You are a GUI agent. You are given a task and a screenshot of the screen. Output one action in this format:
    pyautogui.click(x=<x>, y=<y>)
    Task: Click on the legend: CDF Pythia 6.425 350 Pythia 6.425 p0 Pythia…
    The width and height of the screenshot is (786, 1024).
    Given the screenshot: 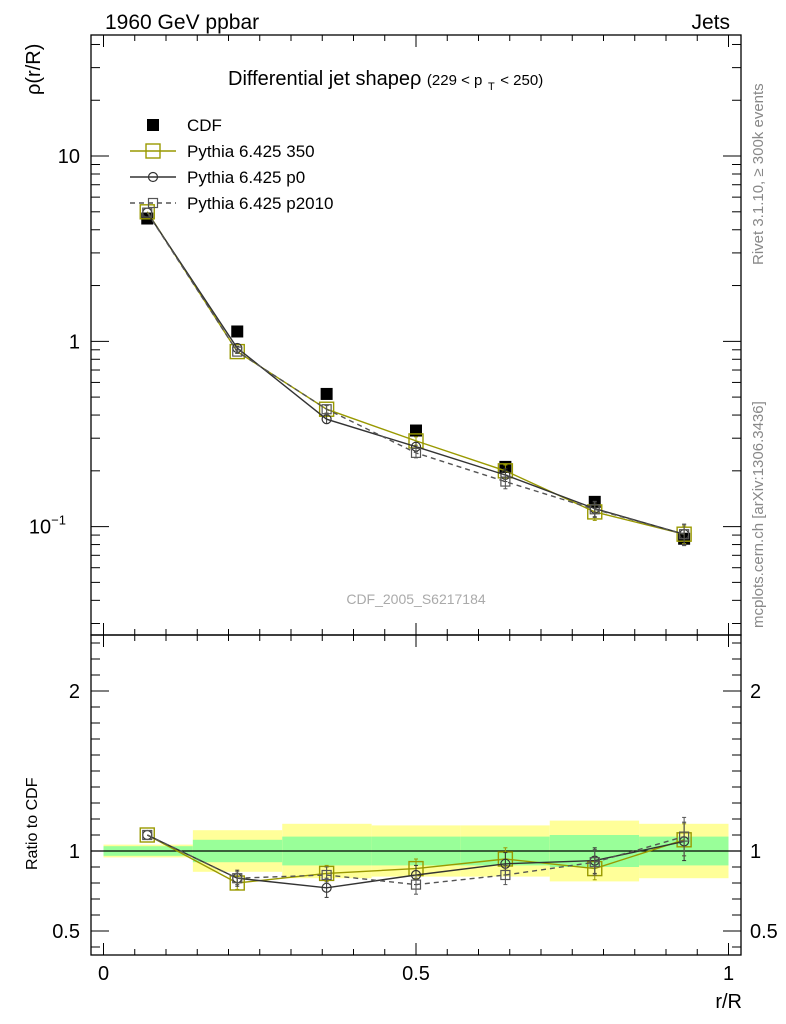 What is the action you would take?
    pyautogui.click(x=232, y=164)
    